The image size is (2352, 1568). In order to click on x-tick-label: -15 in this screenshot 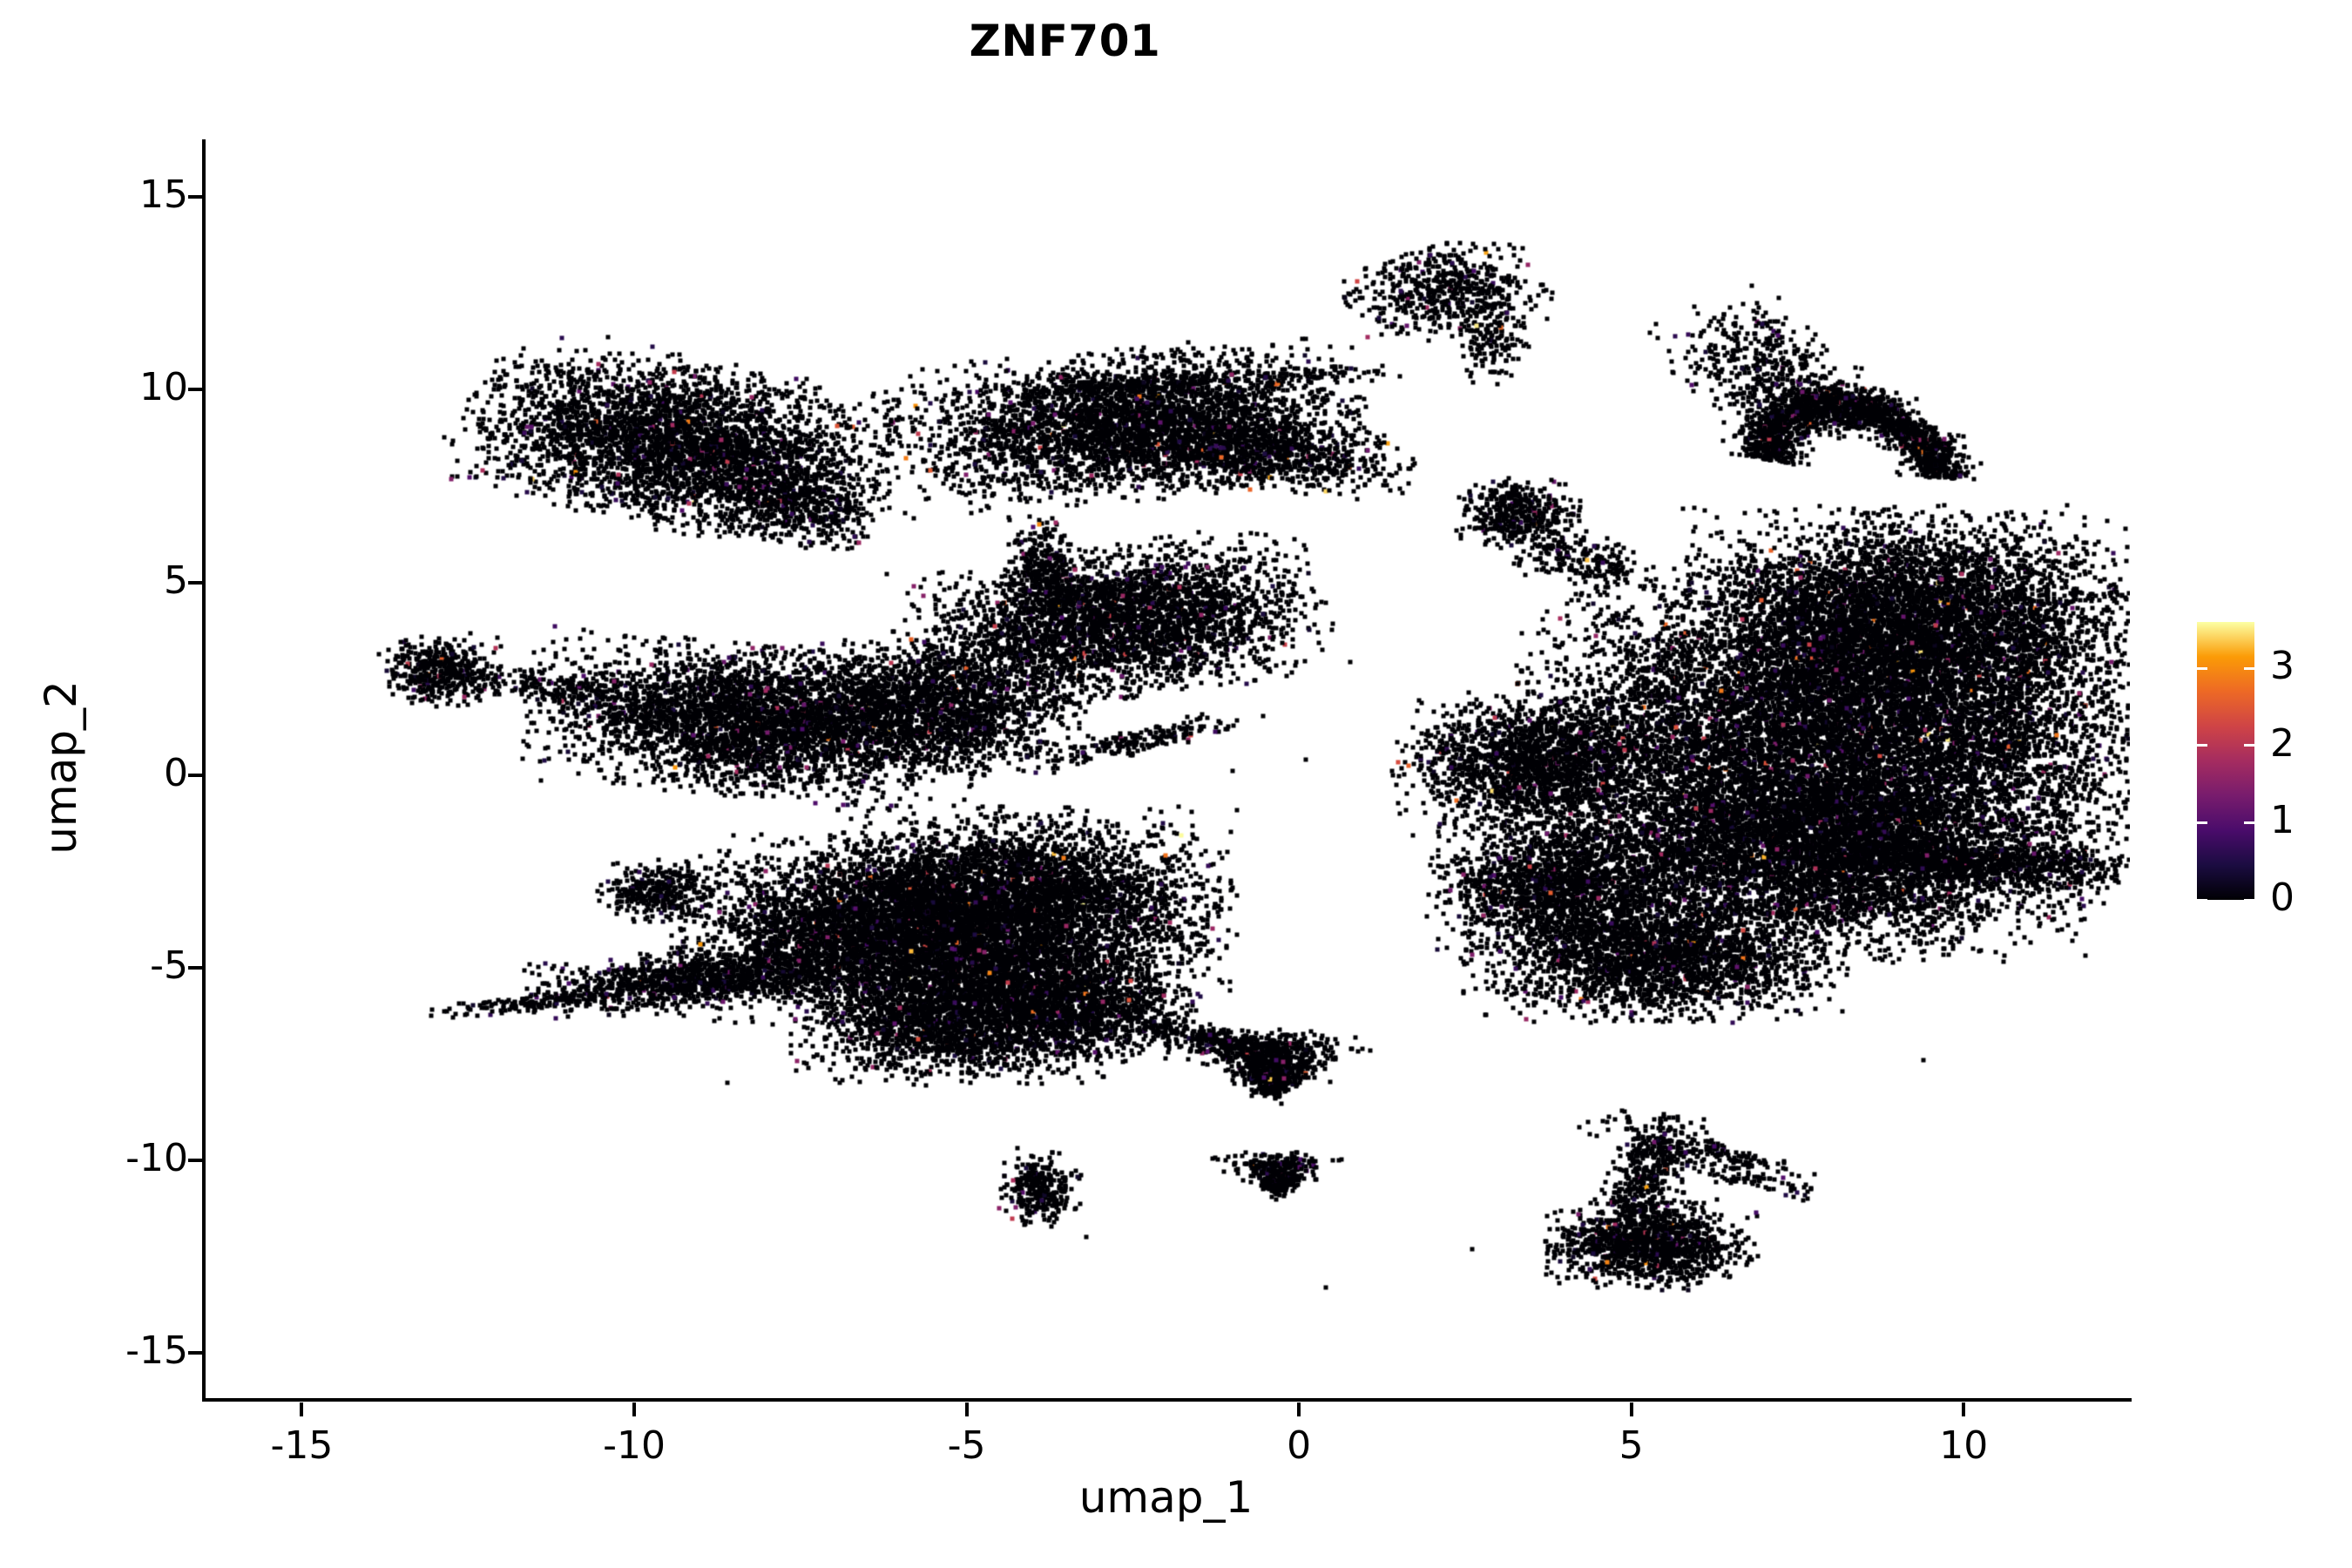, I will do `click(302, 1445)`.